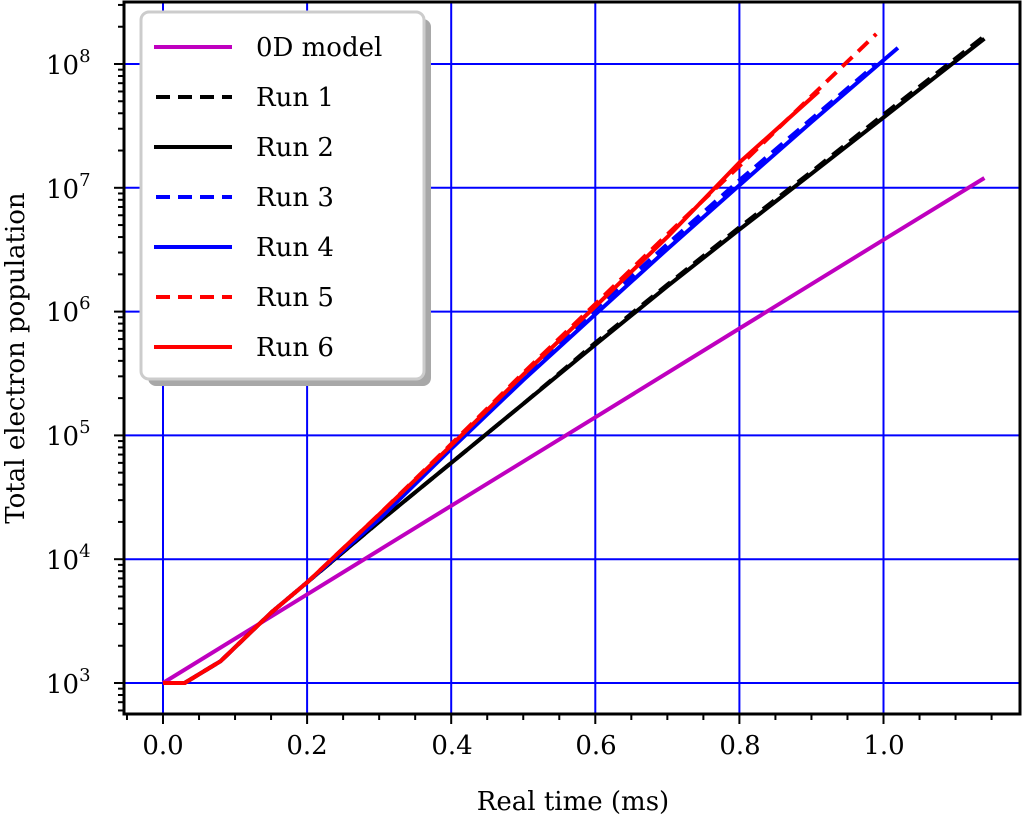 Image resolution: width=1025 pixels, height=822 pixels. Describe the element at coordinates (295, 298) in the screenshot. I see `legend-label-run-5: Run 5` at that location.